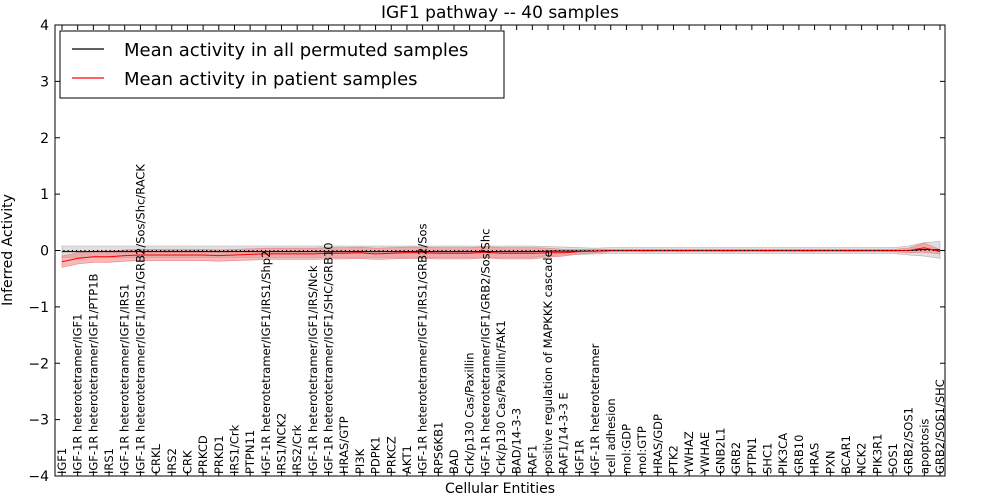 This screenshot has width=1000, height=500. What do you see at coordinates (579, 457) in the screenshot?
I see `x-category-label: IGF1R` at bounding box center [579, 457].